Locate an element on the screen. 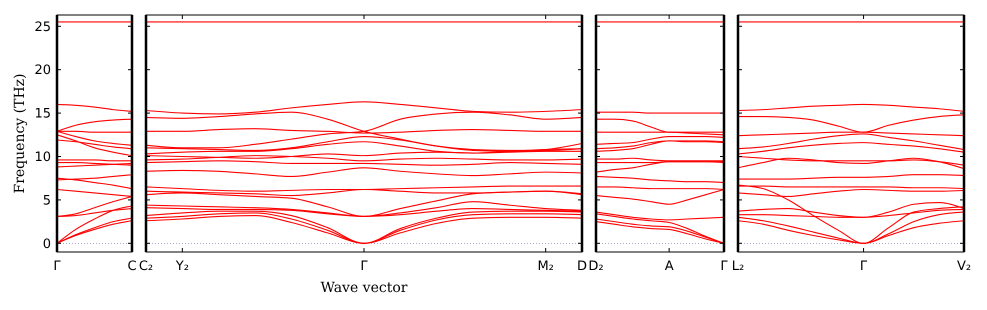  y-tick-label: 0 is located at coordinates (46, 244).